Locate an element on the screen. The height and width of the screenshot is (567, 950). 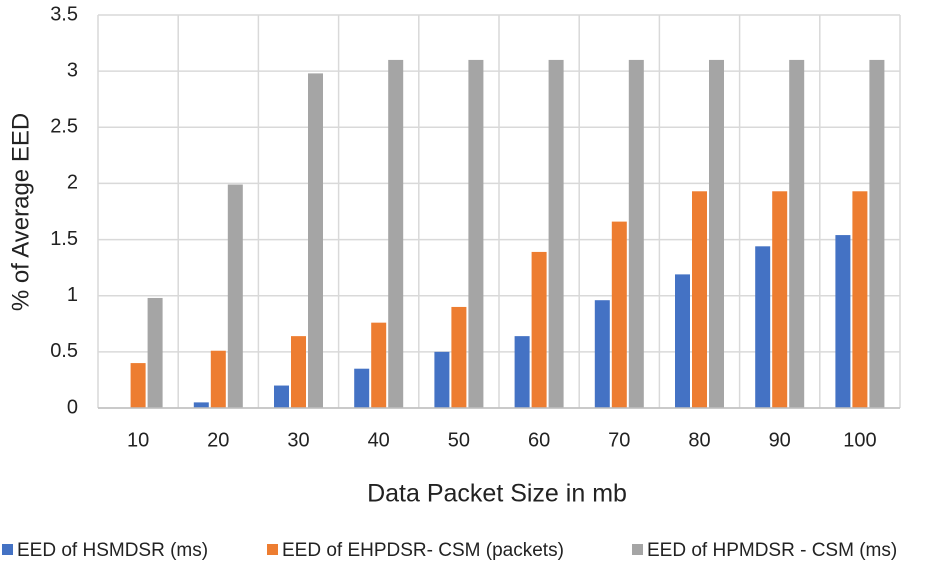
y-axis-title: % of Average EED is located at coordinates (20, 212).